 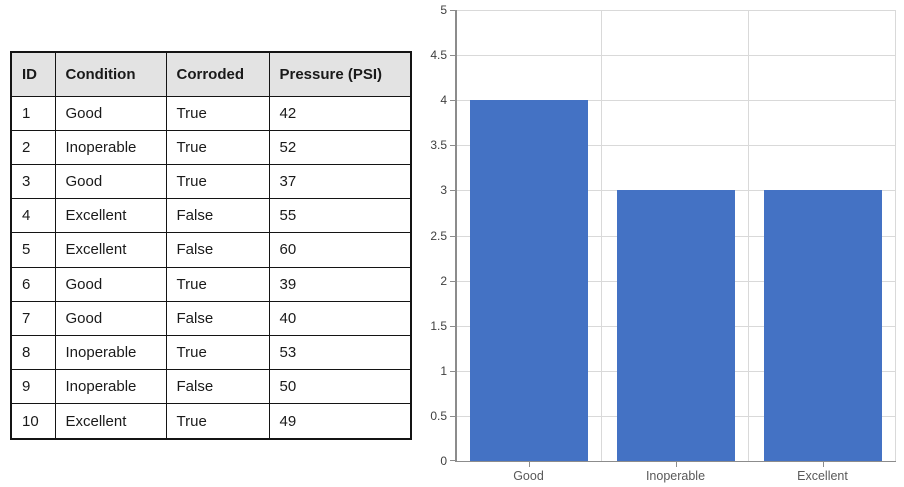 I want to click on x-category-label: Inoperable, so click(x=675, y=476).